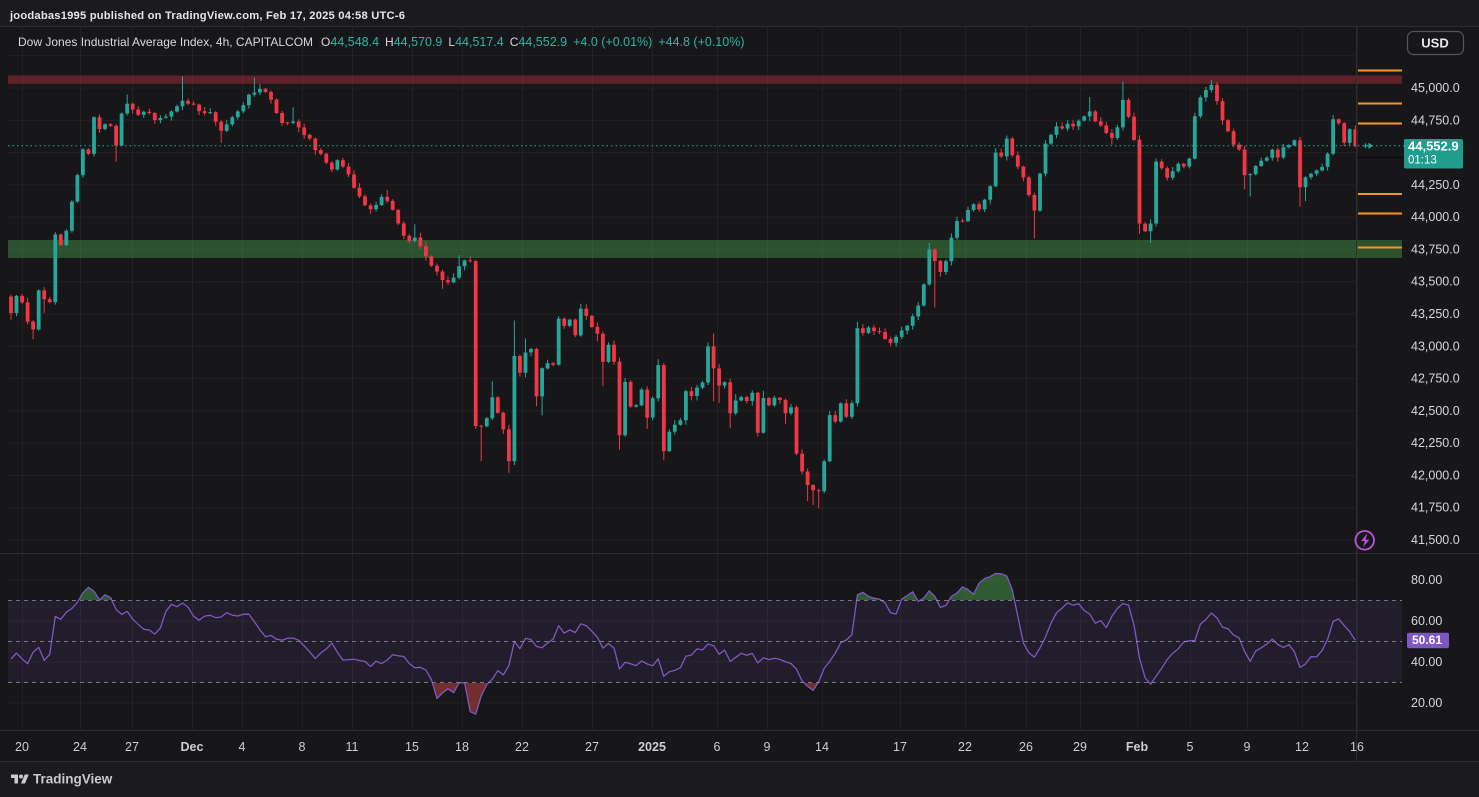  I want to click on svg-text: 4, so click(242, 747).